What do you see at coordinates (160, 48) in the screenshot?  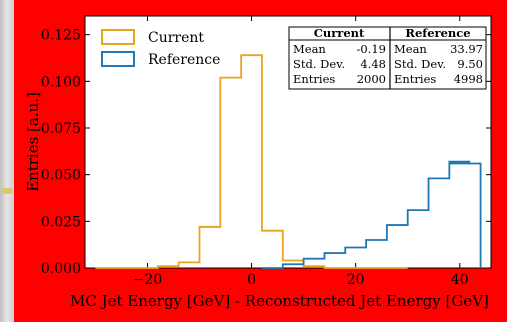 I see `legend: Current Reference` at bounding box center [160, 48].